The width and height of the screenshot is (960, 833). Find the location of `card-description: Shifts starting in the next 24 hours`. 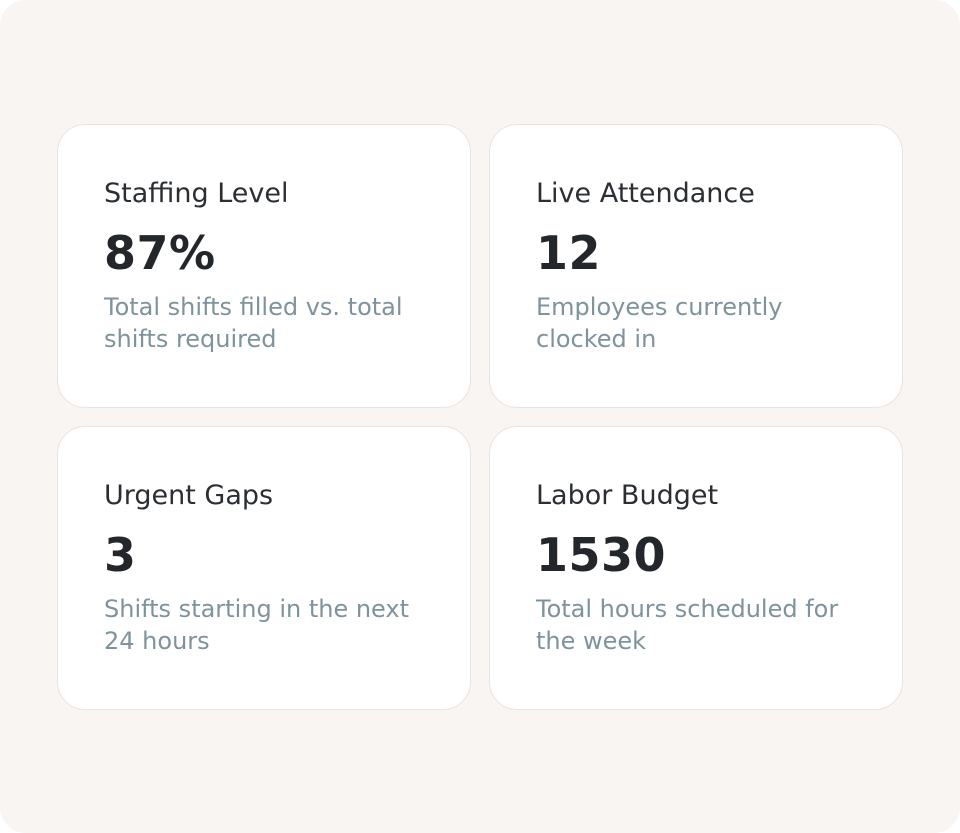

card-description: Shifts starting in the next 24 hours is located at coordinates (257, 625).